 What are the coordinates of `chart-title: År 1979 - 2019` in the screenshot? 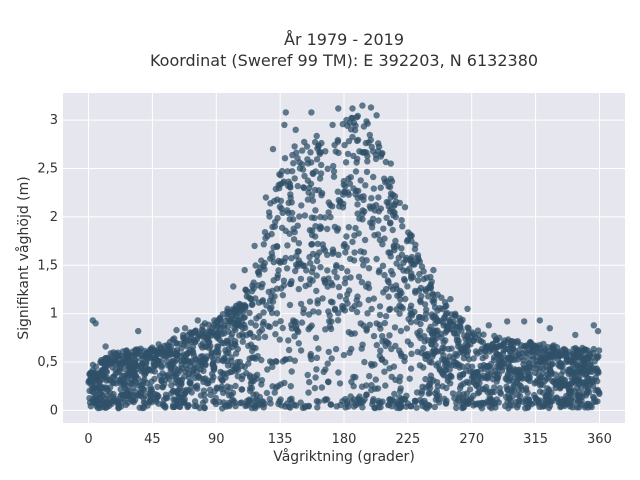 It's located at (344, 39).